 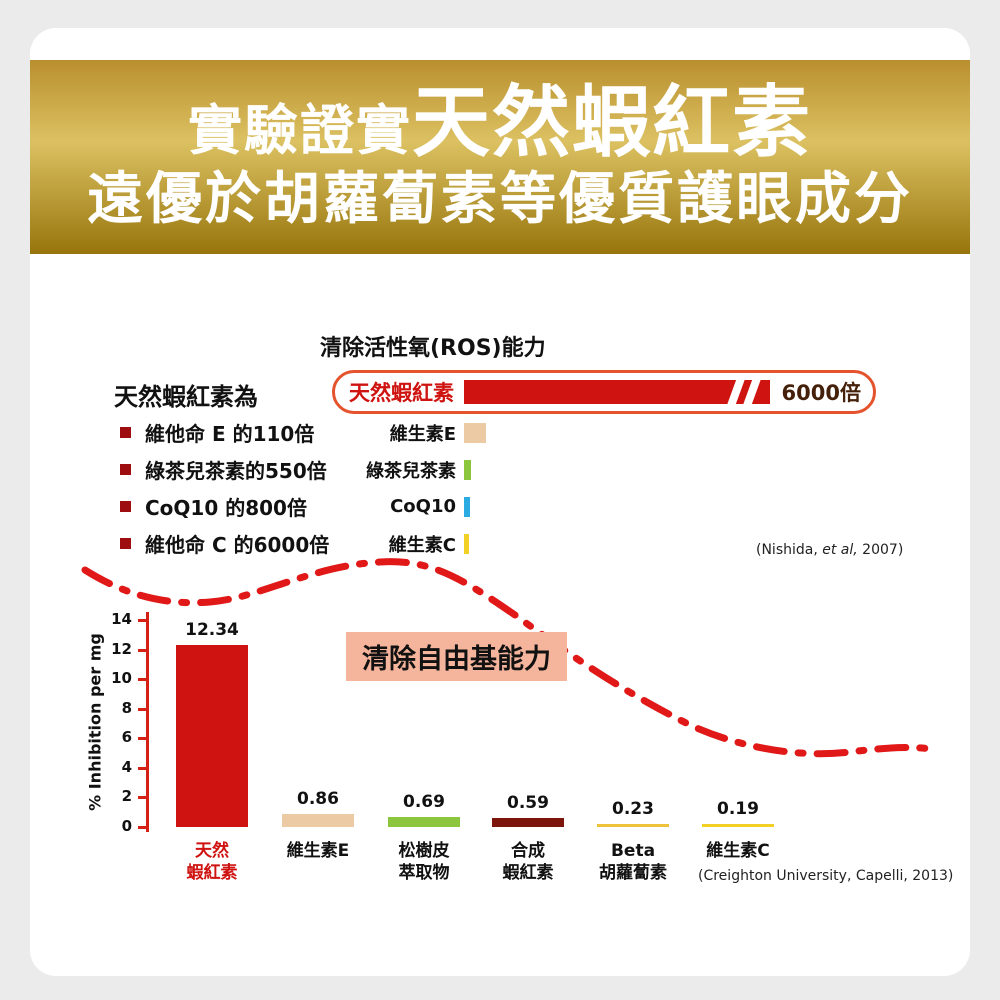 I want to click on radical-bar-label: 天然 蝦紅素, so click(x=212, y=862).